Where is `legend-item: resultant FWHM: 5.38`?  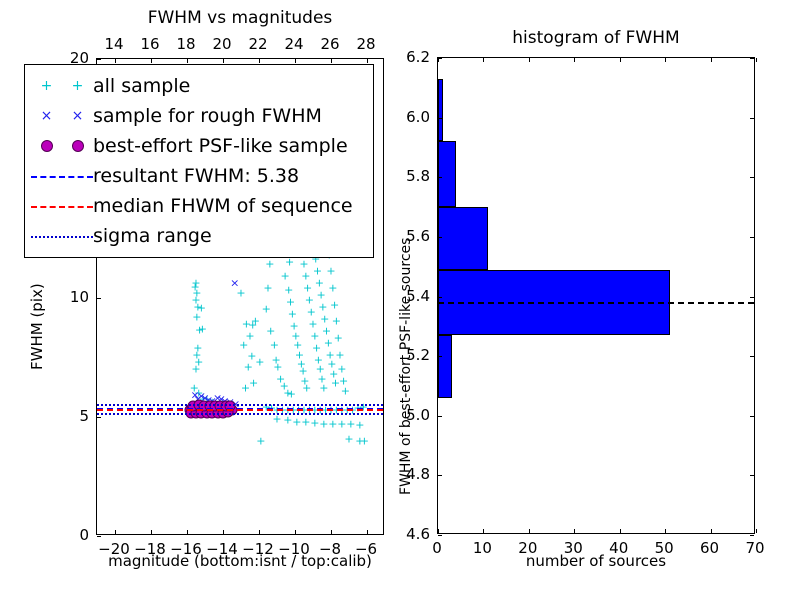
legend-item: resultant FWHM: 5.38 is located at coordinates (198, 176).